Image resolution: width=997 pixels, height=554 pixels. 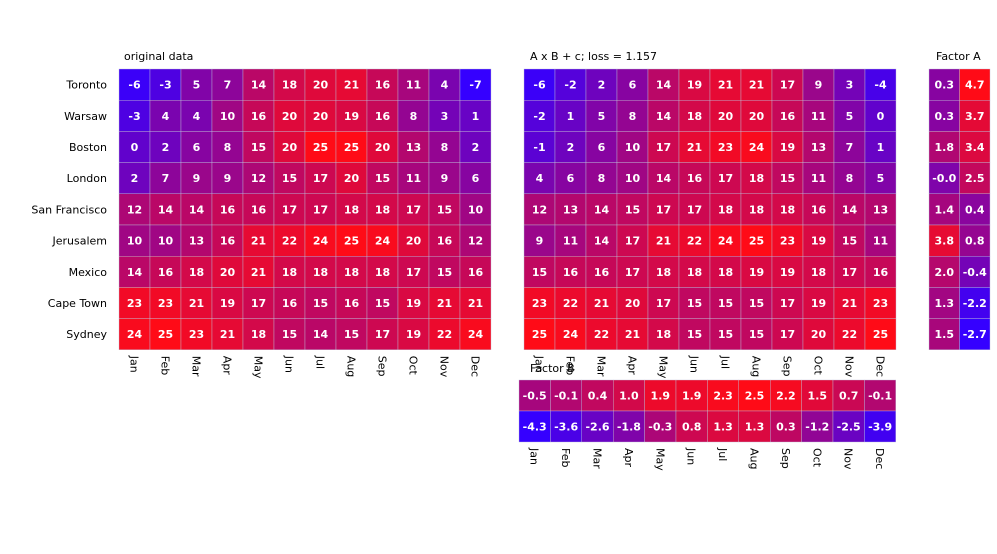 What do you see at coordinates (320, 362) in the screenshot?
I see `column-tick-label: Jul` at bounding box center [320, 362].